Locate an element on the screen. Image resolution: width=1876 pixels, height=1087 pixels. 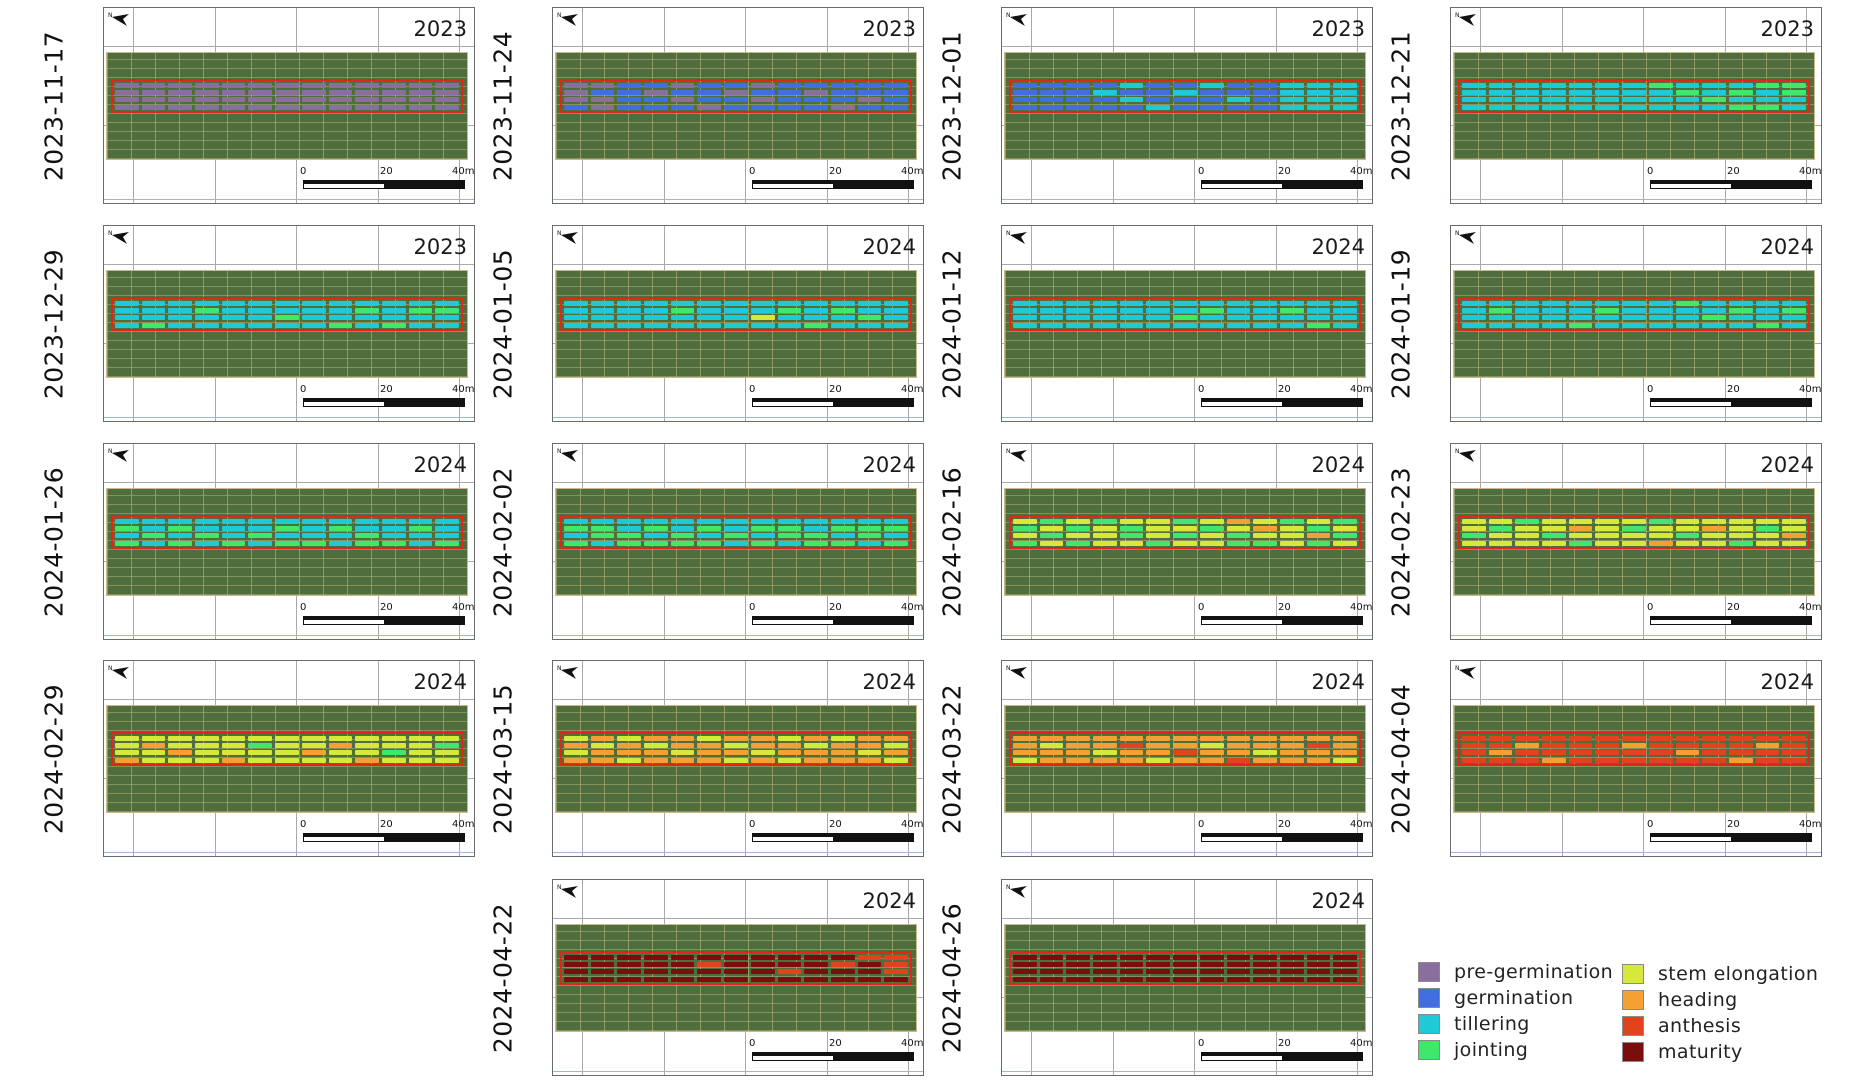
legend-swatch is located at coordinates (1429, 972).